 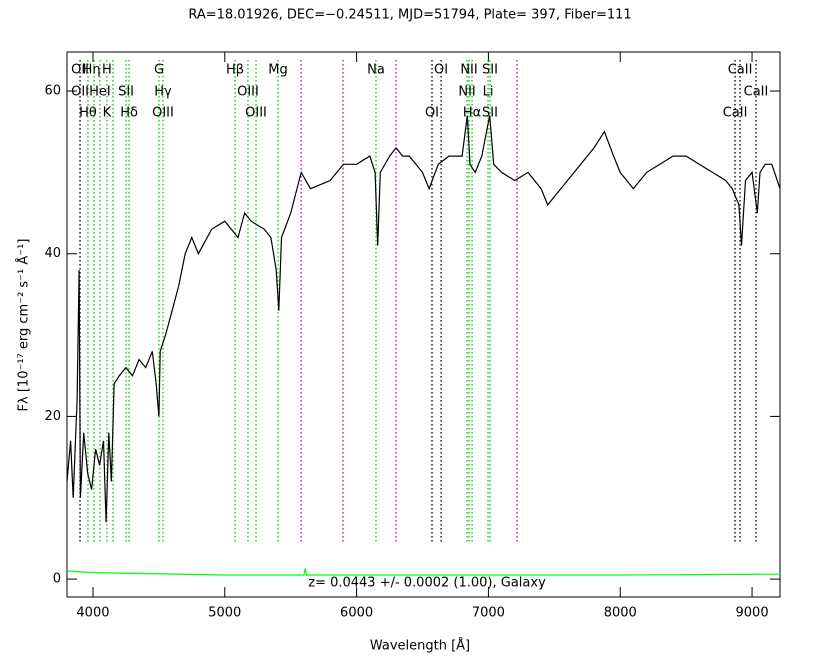 What do you see at coordinates (427, 583) in the screenshot?
I see `annotation: z= 0.0443 +/- 0.0002 (1.00), Galaxy` at bounding box center [427, 583].